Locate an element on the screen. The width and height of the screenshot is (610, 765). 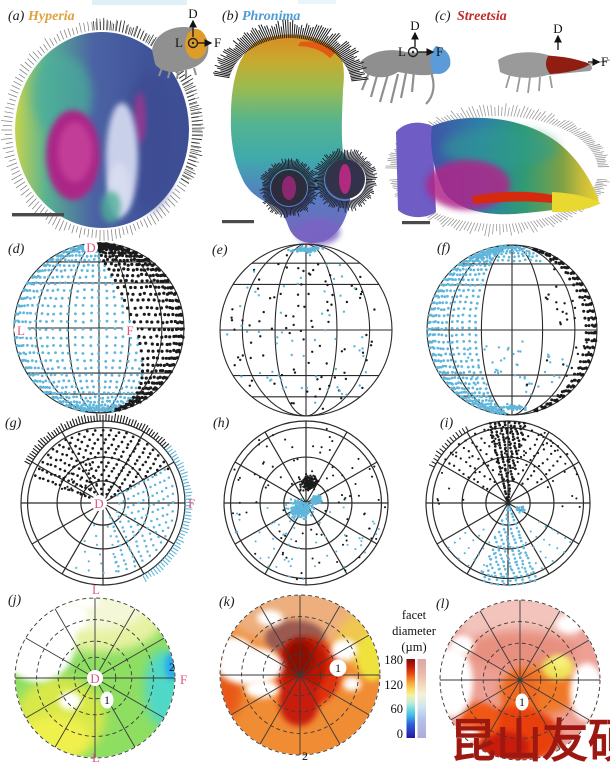
d-black-dots is located at coordinates (140, 327).